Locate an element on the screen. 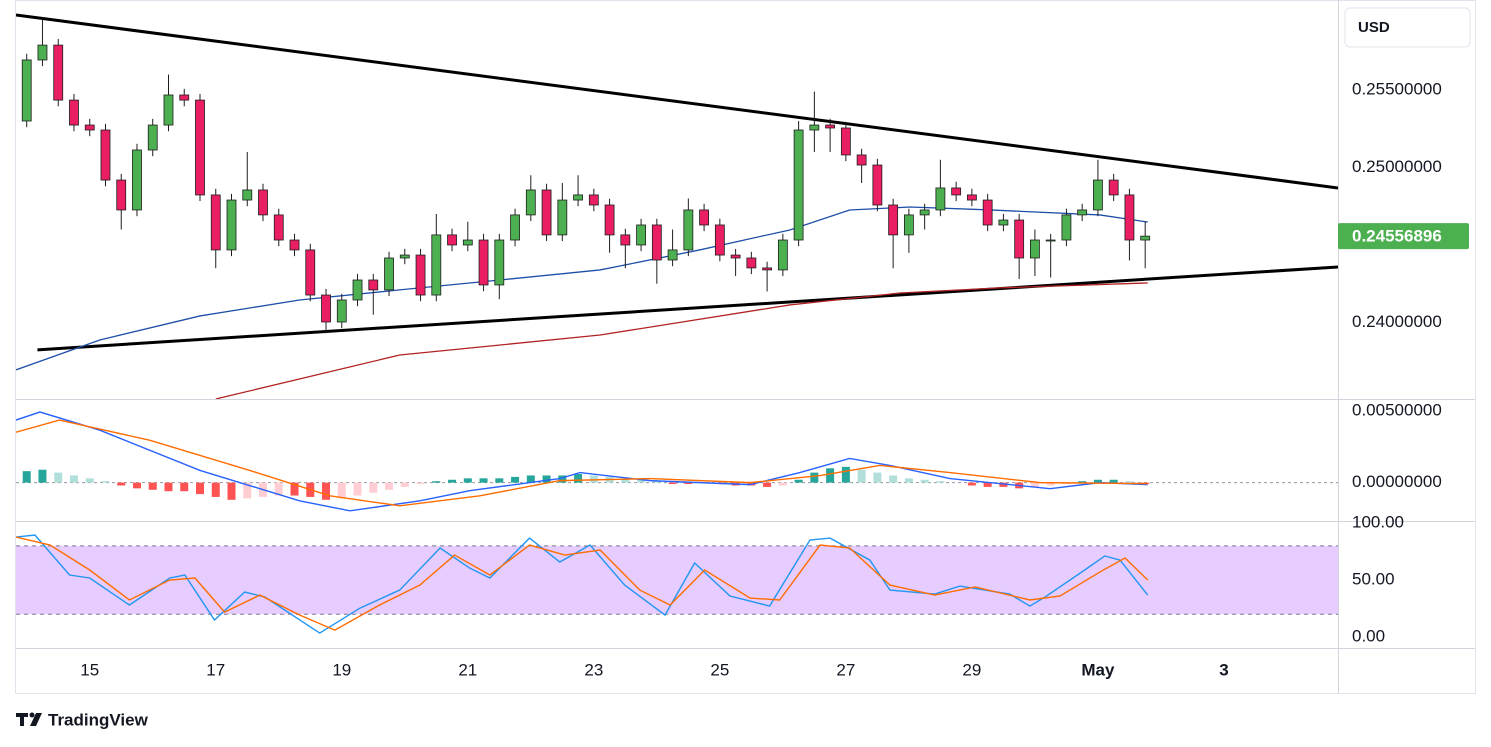  brand-logo is located at coordinates (29, 719).